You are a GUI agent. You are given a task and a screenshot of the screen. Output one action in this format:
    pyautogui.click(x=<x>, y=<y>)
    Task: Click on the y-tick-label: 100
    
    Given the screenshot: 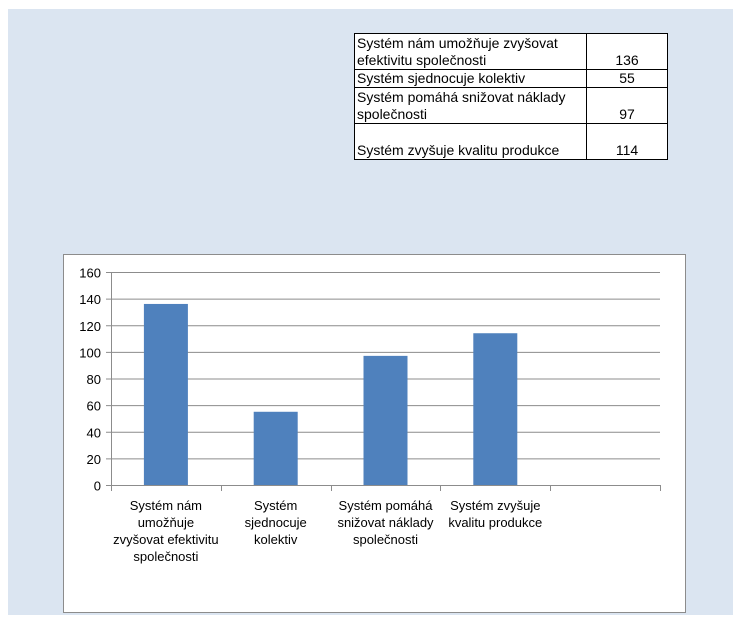 What is the action you would take?
    pyautogui.click(x=90, y=352)
    